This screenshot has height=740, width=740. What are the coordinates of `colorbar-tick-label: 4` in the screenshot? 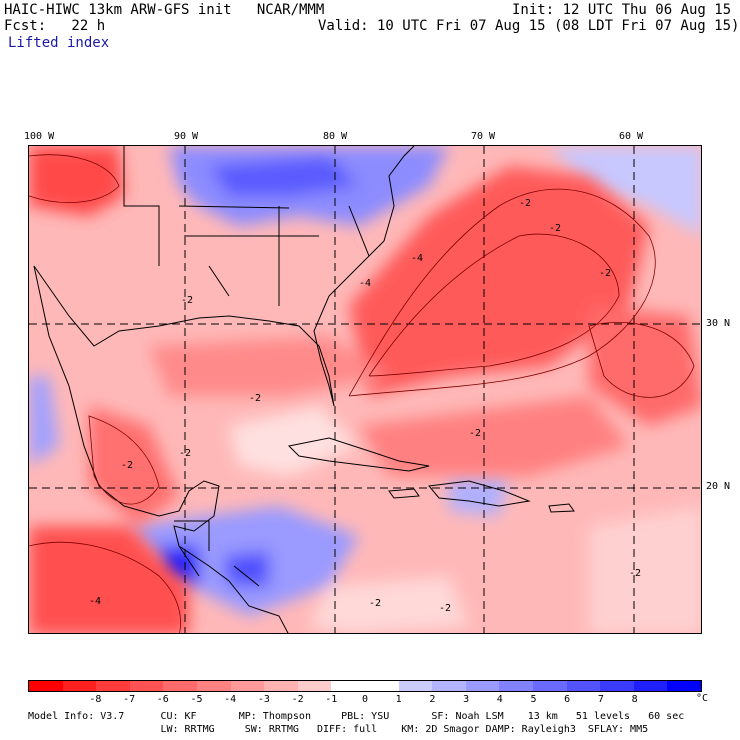 It's located at (499, 699).